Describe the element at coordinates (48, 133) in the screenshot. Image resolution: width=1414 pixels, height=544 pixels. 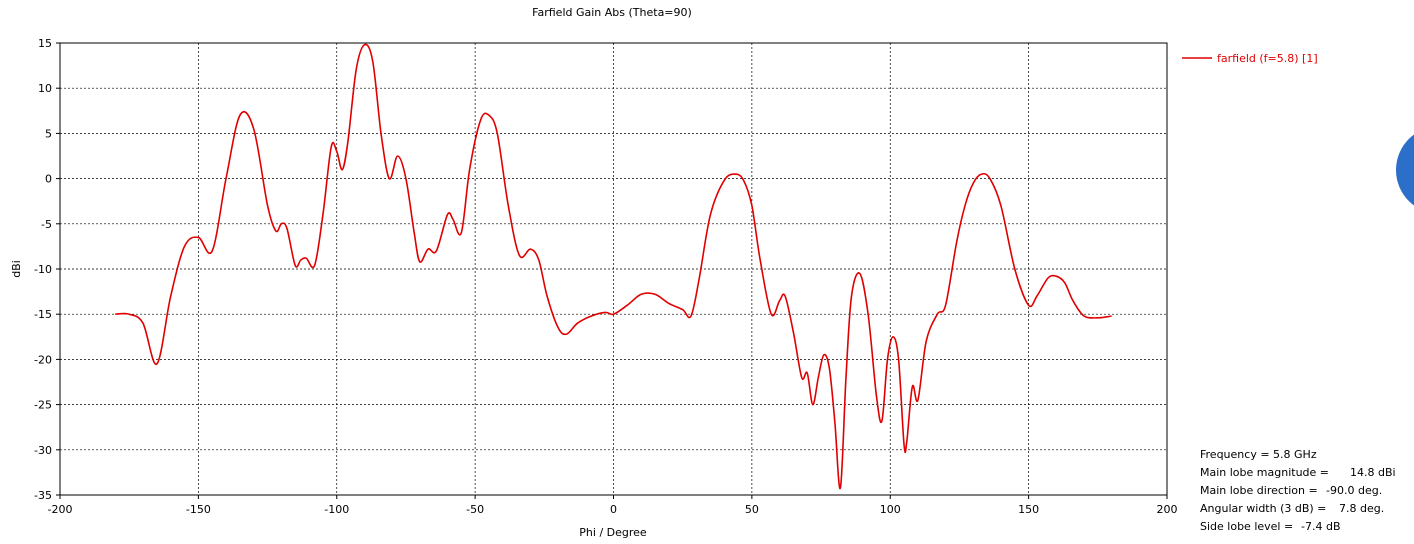
I see `y-tick-label: 5` at that location.